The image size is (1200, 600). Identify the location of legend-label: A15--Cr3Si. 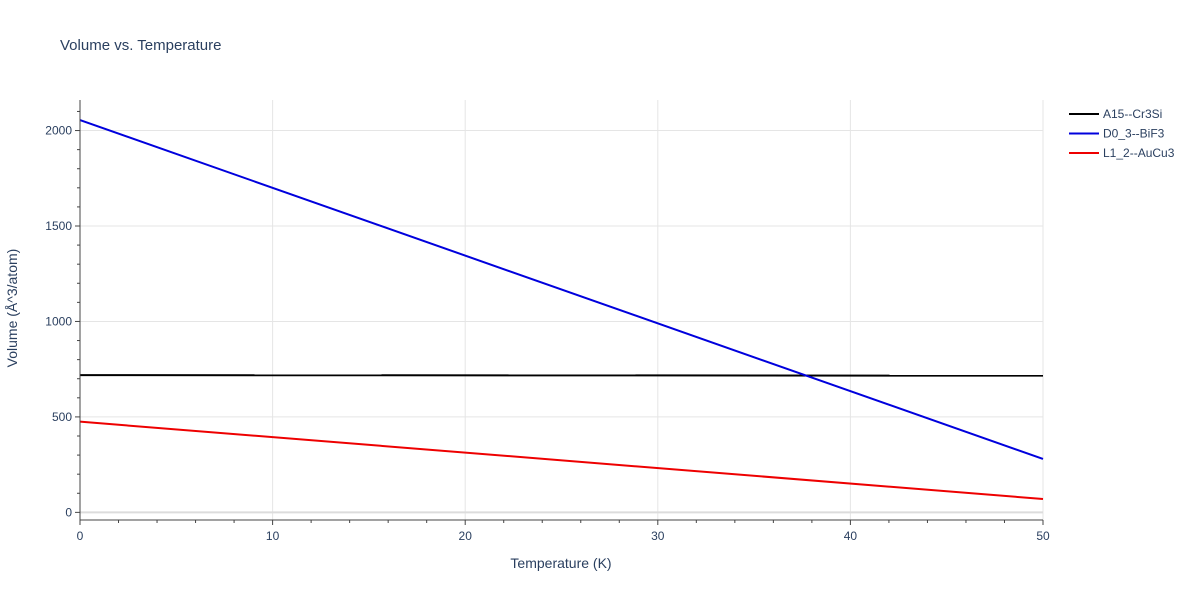
(1132, 114).